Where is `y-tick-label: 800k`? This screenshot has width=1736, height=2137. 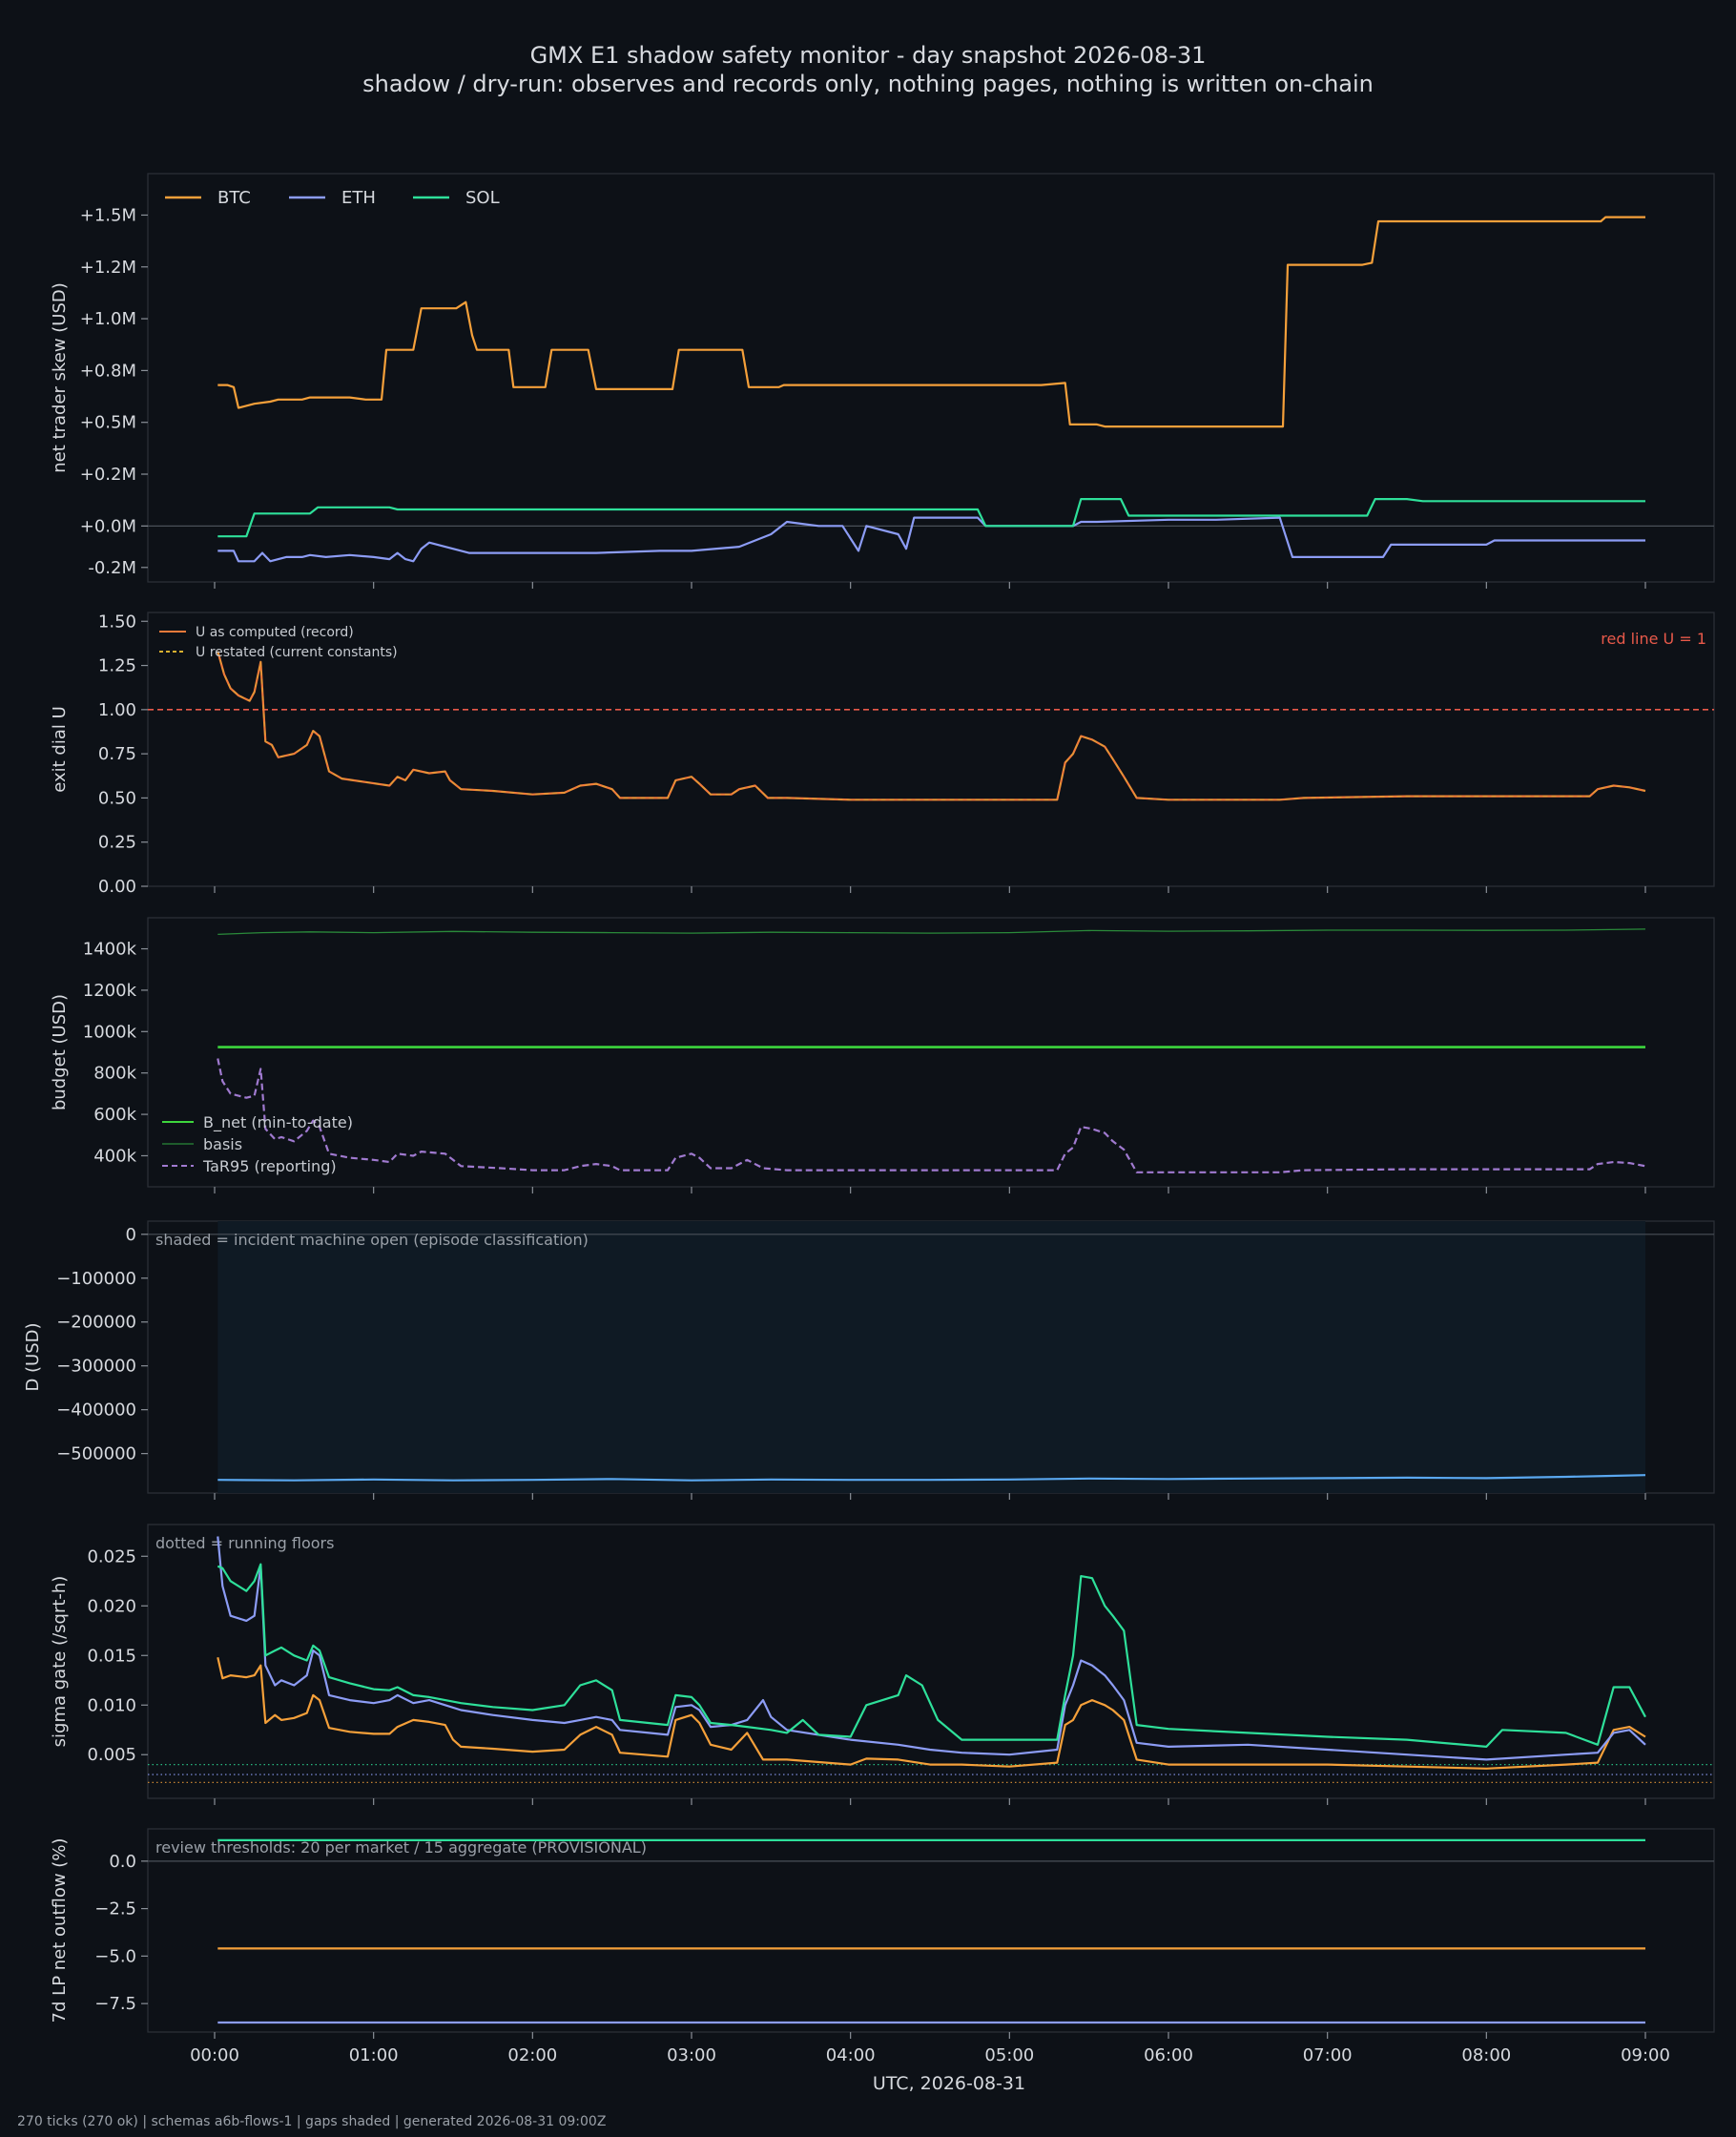 y-tick-label: 800k is located at coordinates (114, 1074).